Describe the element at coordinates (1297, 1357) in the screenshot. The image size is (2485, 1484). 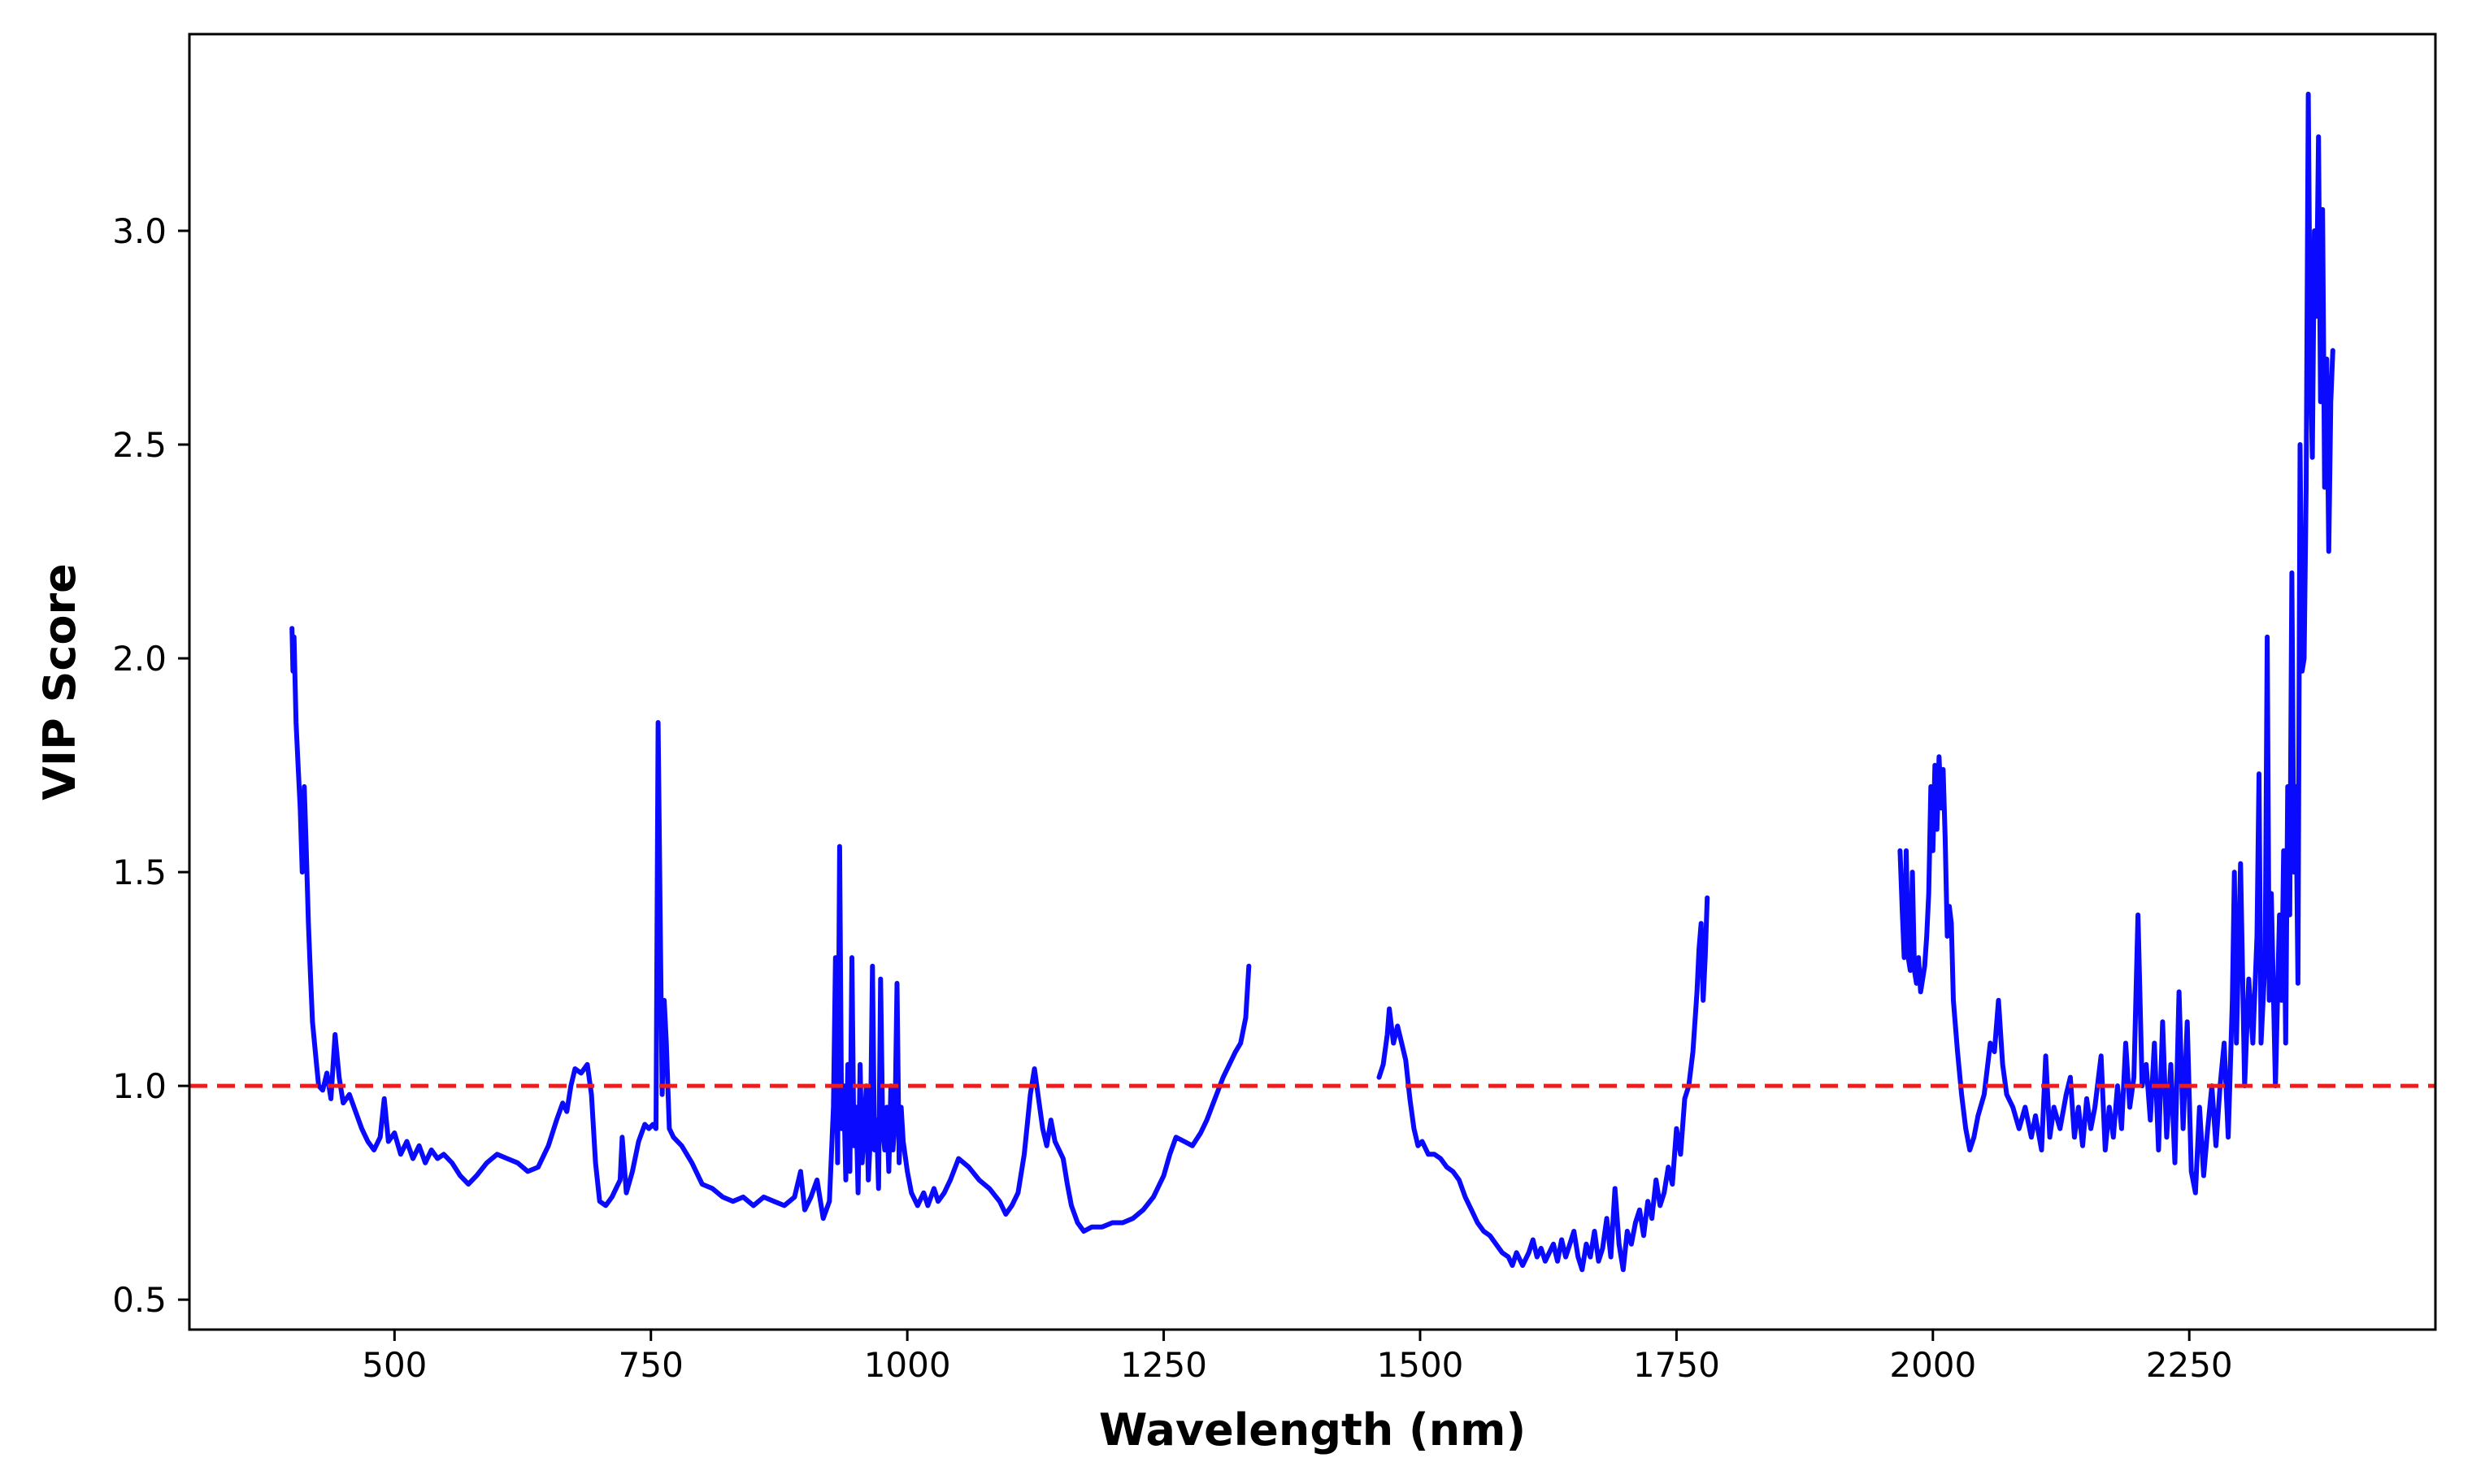
I see `x-axis-ticks: 500 750 1000 1250 1500 1750 2000 2250` at that location.